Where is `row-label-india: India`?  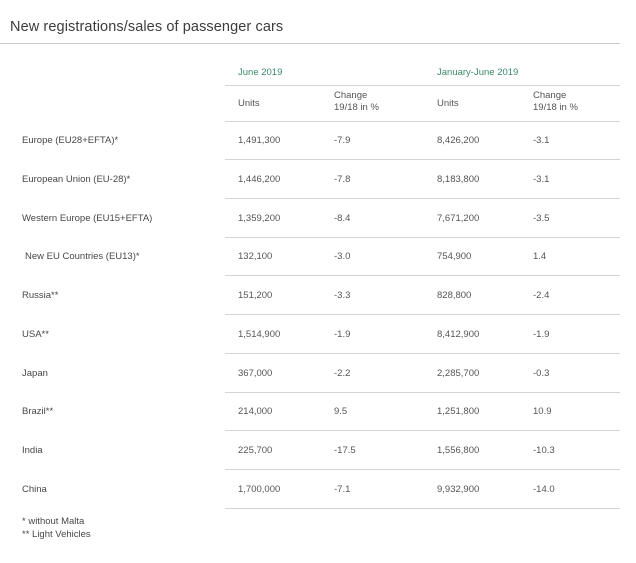 row-label-india: India is located at coordinates (32, 450).